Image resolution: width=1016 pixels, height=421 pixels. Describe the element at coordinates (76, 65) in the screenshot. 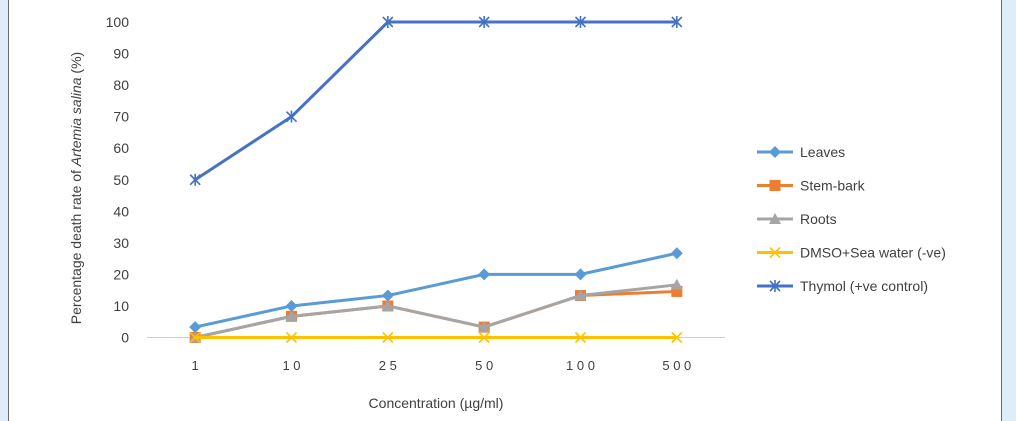

I see `y-axis-title-part-3: (%)` at that location.